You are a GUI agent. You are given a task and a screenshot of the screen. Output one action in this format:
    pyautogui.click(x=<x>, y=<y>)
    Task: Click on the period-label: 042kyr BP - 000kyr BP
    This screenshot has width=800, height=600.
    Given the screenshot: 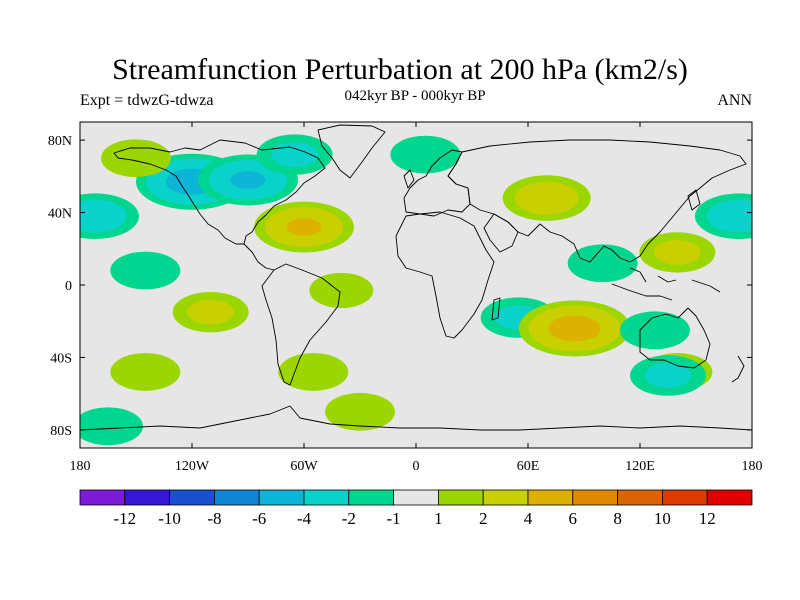 What is the action you would take?
    pyautogui.click(x=415, y=96)
    